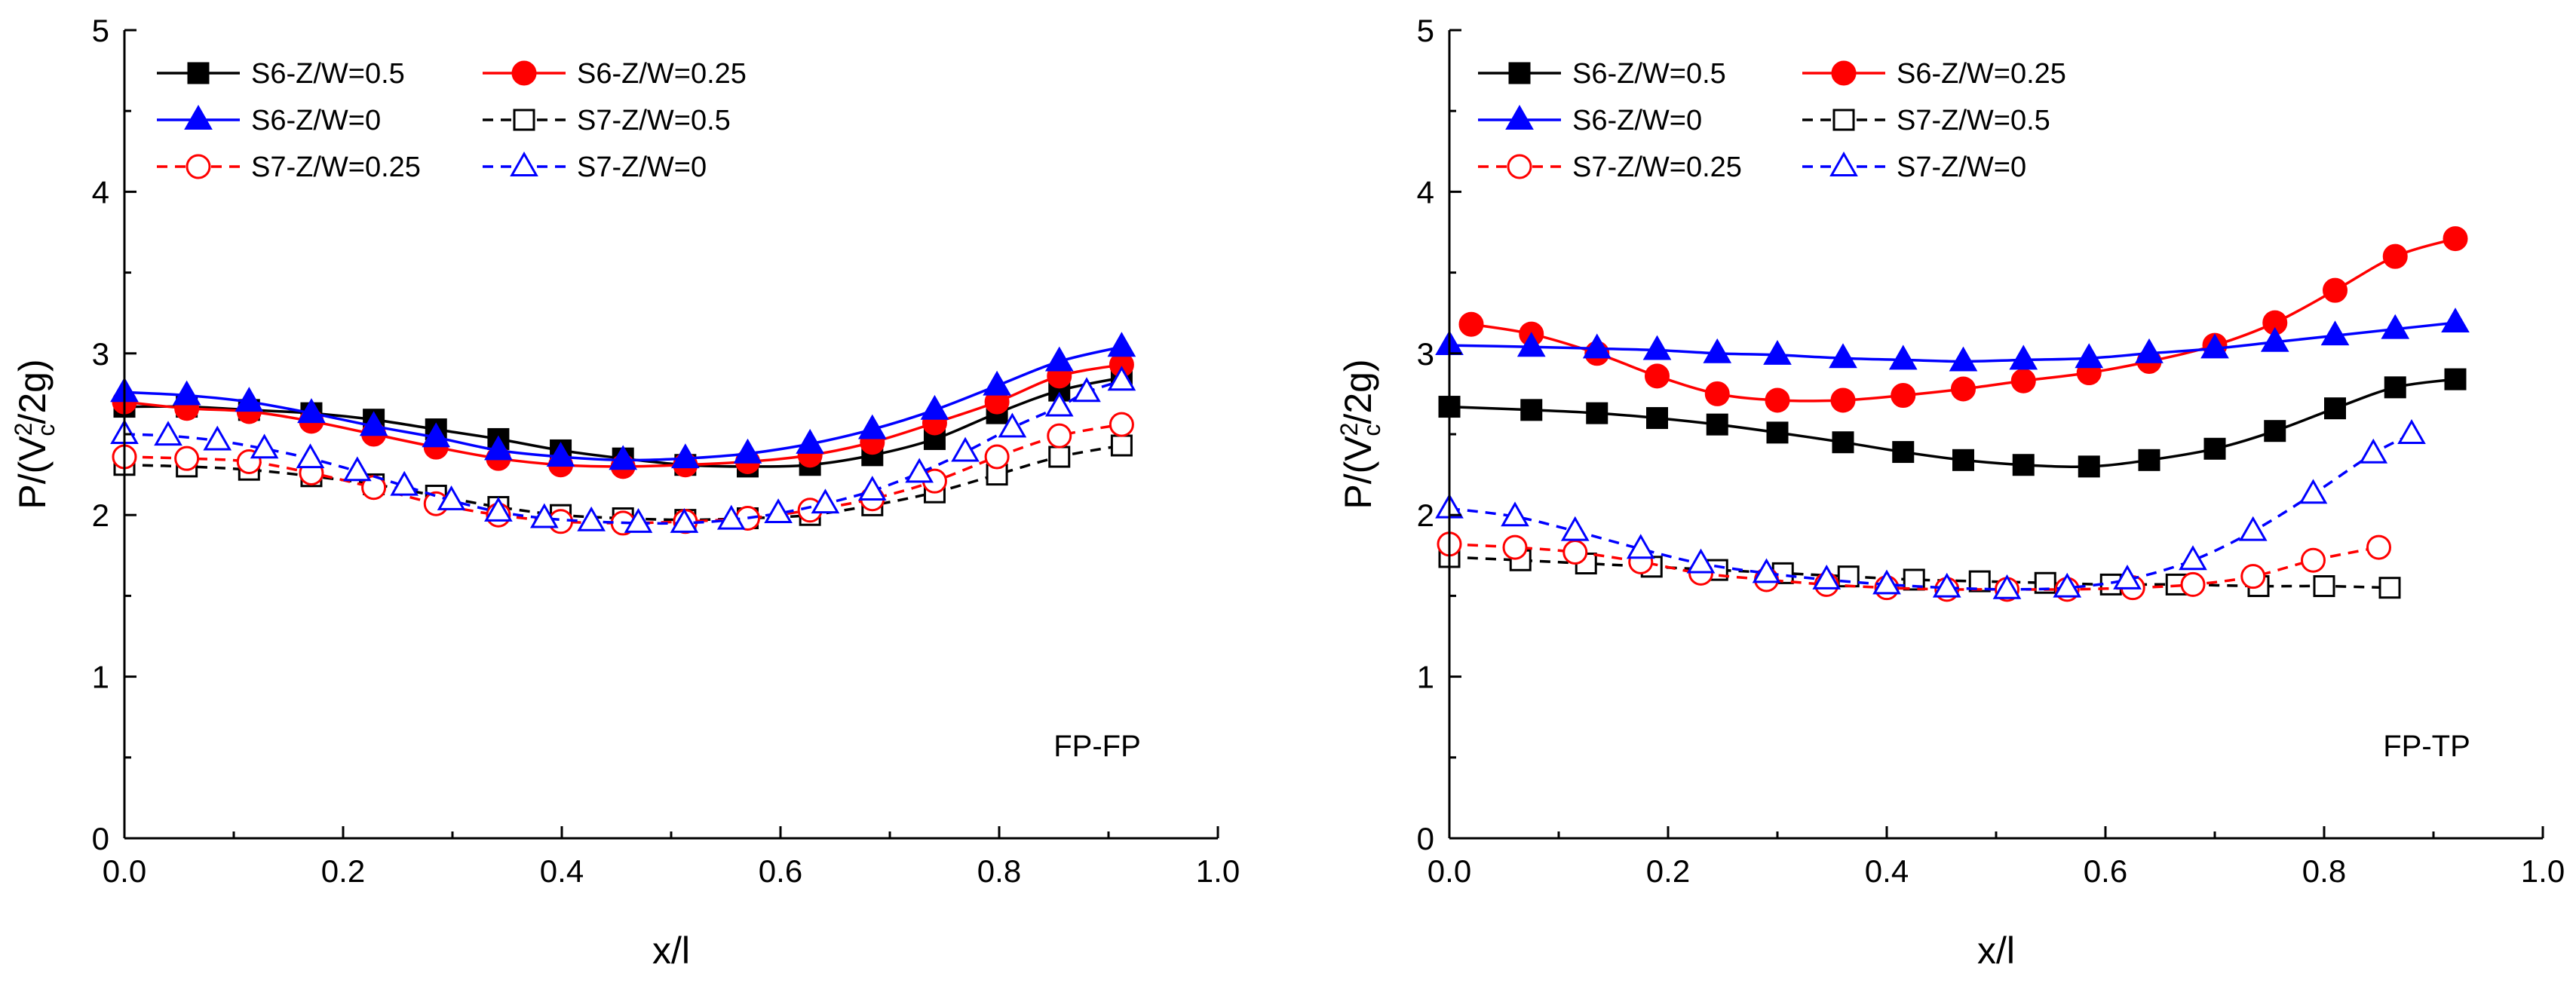 This screenshot has height=983, width=2576. What do you see at coordinates (316, 121) in the screenshot?
I see `legend-label: S6-Z/W=0` at bounding box center [316, 121].